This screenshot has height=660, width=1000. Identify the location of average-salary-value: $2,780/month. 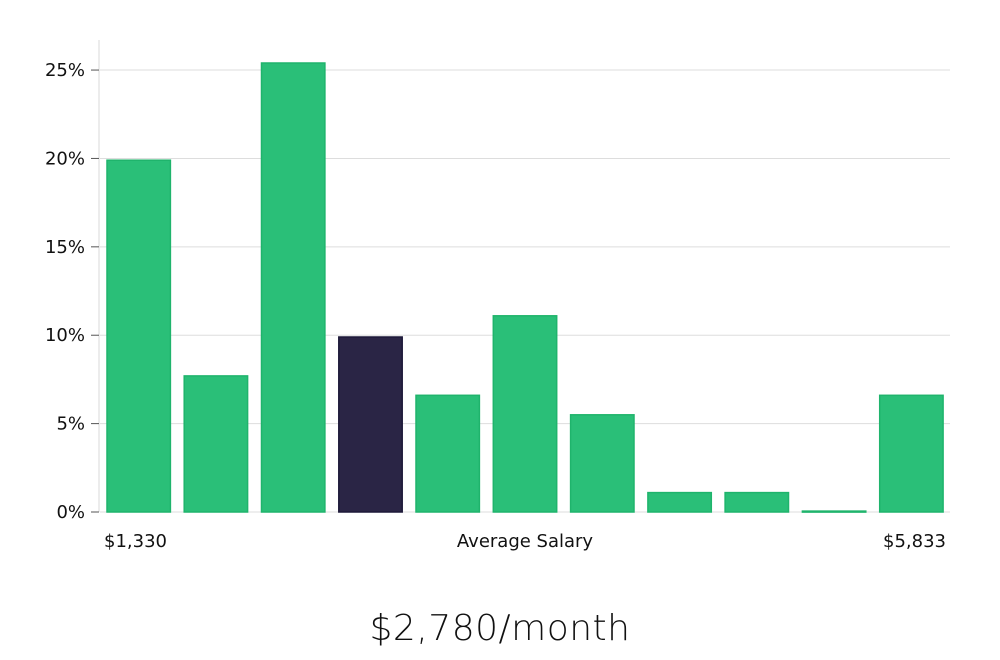
(500, 628).